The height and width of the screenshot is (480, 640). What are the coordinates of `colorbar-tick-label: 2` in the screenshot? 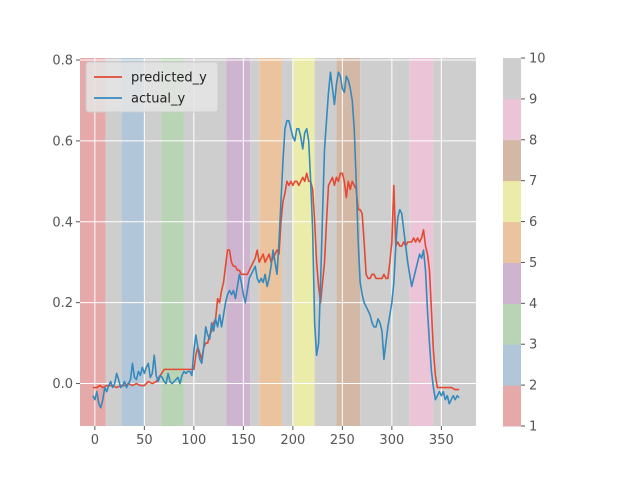 It's located at (533, 386).